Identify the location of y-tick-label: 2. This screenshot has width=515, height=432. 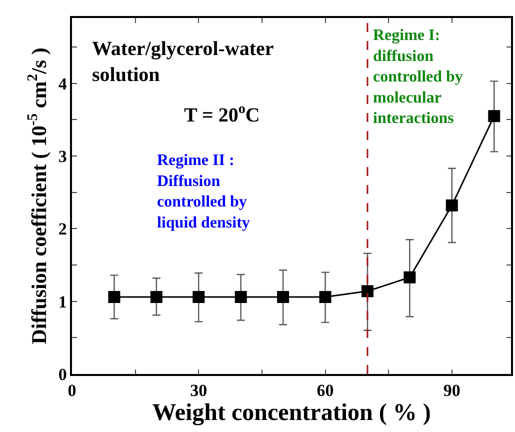
(62, 229).